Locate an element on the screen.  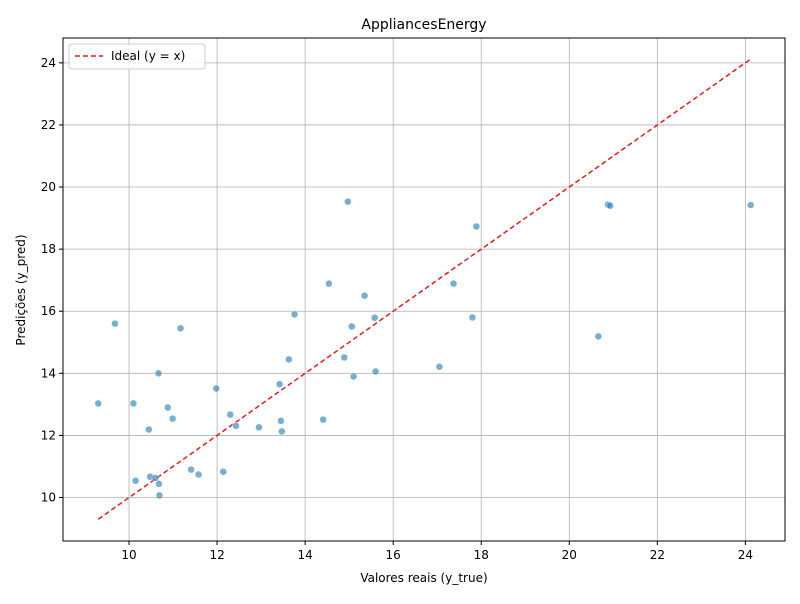
x-tick-label: 24 is located at coordinates (745, 555).